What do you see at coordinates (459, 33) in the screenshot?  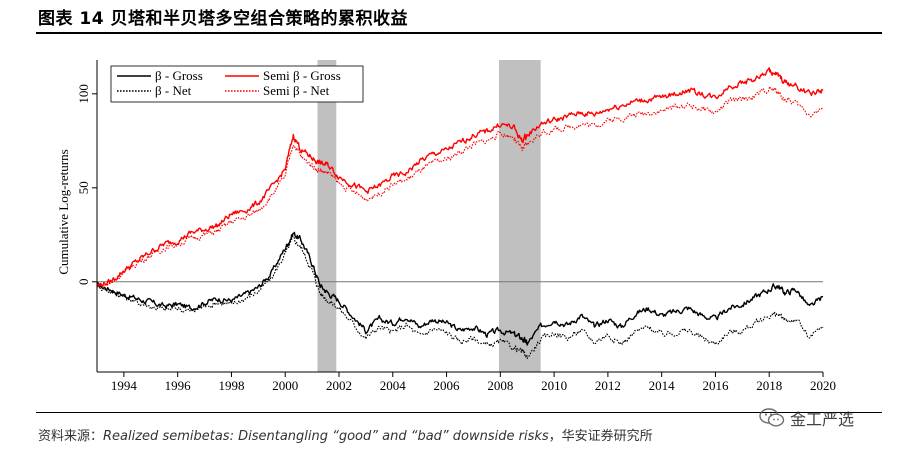 I see `title-rule` at bounding box center [459, 33].